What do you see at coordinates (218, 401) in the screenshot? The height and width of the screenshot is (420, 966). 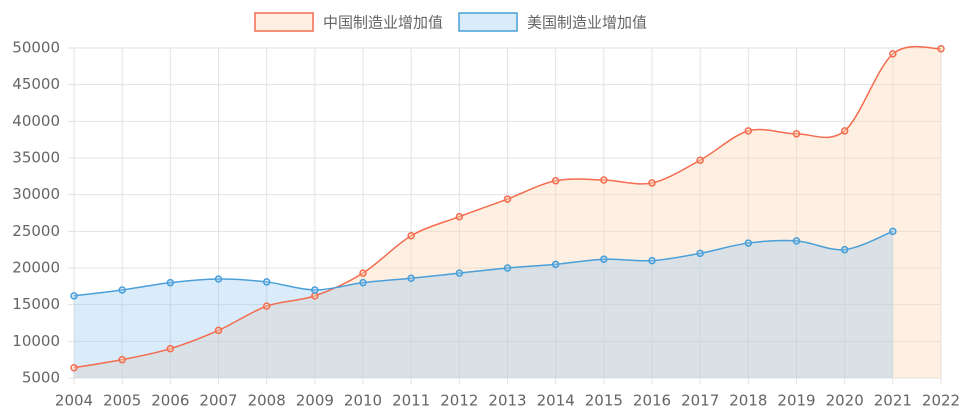 I see `x-tick-label: 2007` at bounding box center [218, 401].